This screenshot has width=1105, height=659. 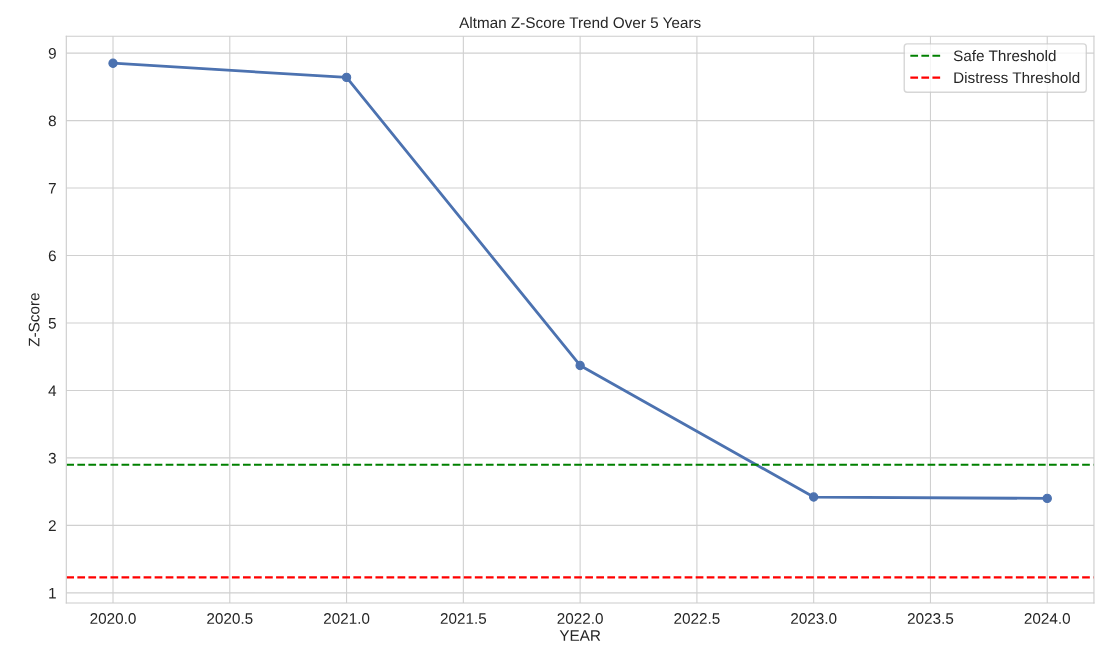 I want to click on x-tick-label: 2023.0, so click(x=814, y=618).